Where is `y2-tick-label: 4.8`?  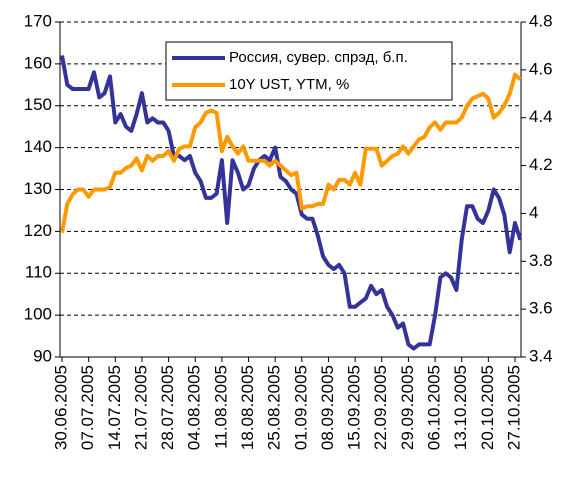 y2-tick-label: 4.8 is located at coordinates (541, 20).